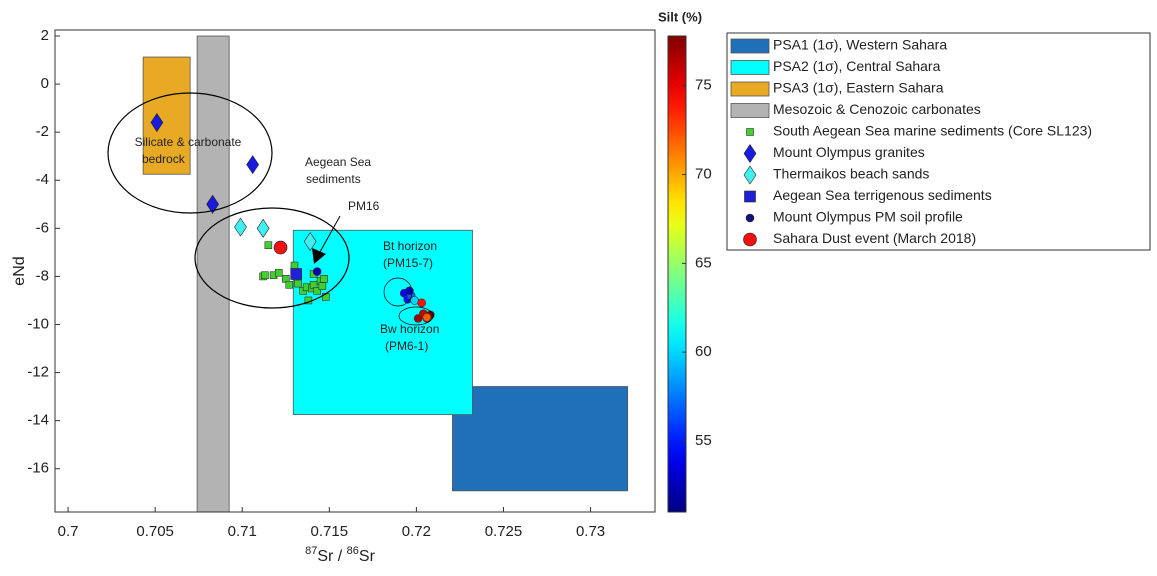 Image resolution: width=1157 pixels, height=576 pixels. I want to click on annotation: Silicate & carbonate, so click(188, 142).